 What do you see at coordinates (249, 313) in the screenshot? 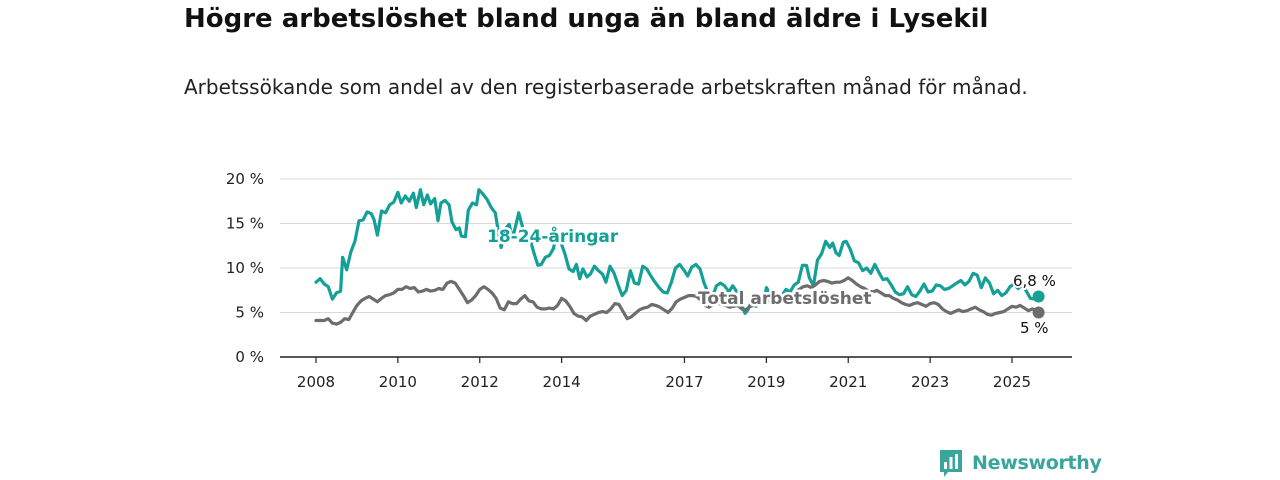
I see `y-tick-label: 5 %` at bounding box center [249, 313].